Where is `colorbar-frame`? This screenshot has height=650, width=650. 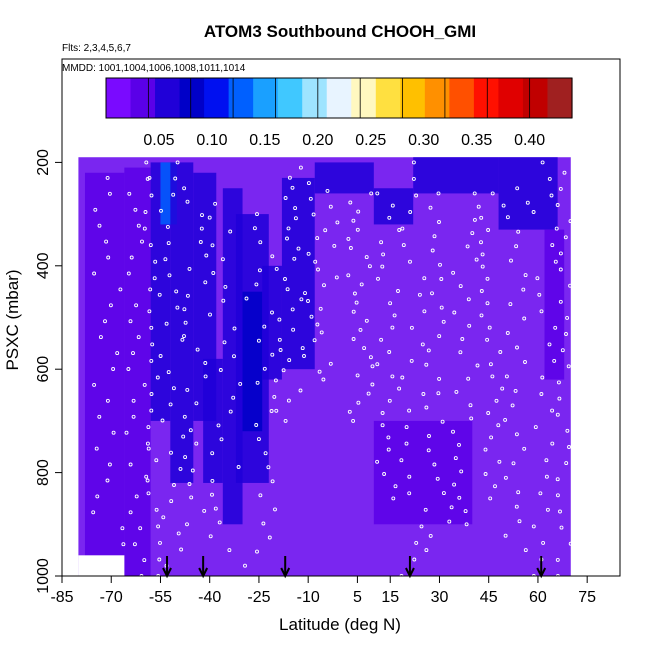
colorbar-frame is located at coordinates (339, 98).